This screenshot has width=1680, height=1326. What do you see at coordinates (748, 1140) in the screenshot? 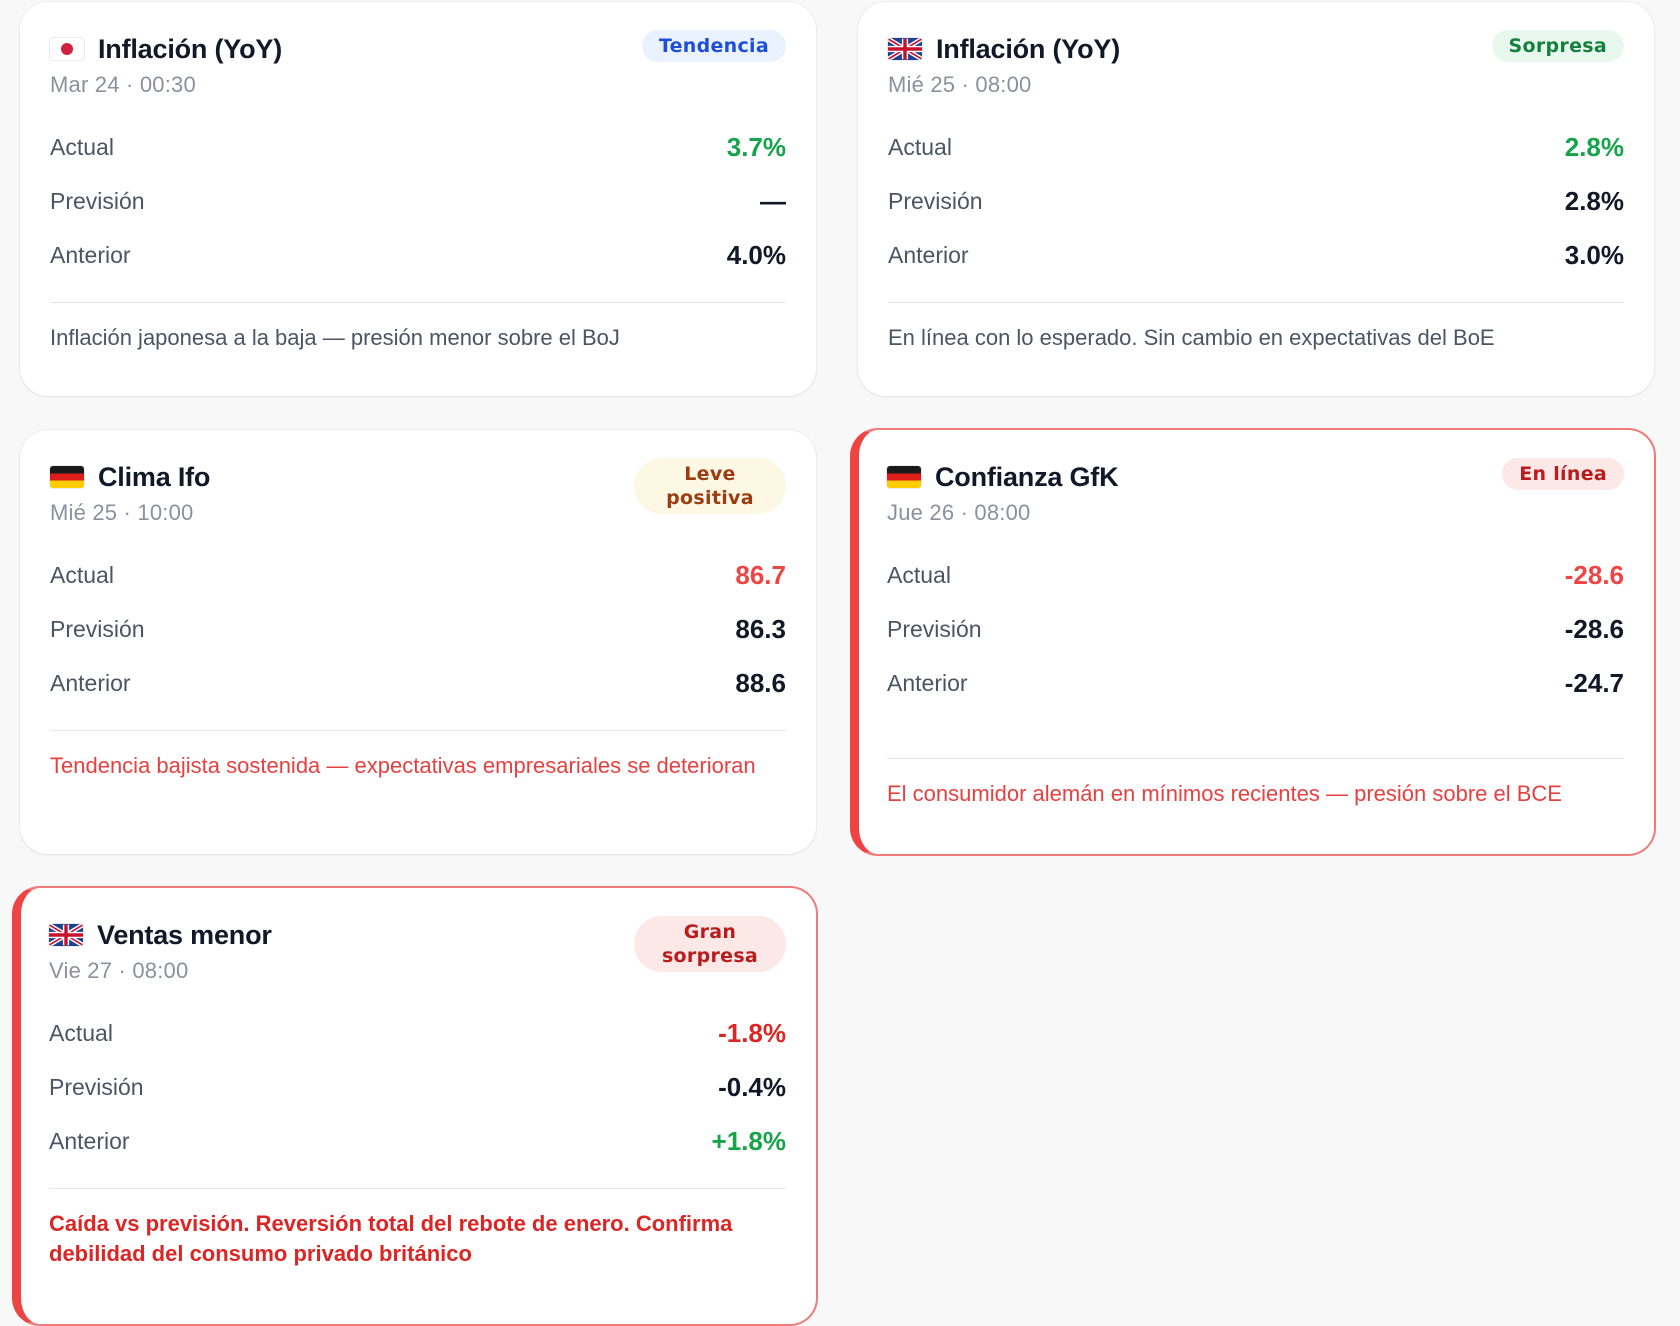
I see `previous-value: +1.8%` at bounding box center [748, 1140].